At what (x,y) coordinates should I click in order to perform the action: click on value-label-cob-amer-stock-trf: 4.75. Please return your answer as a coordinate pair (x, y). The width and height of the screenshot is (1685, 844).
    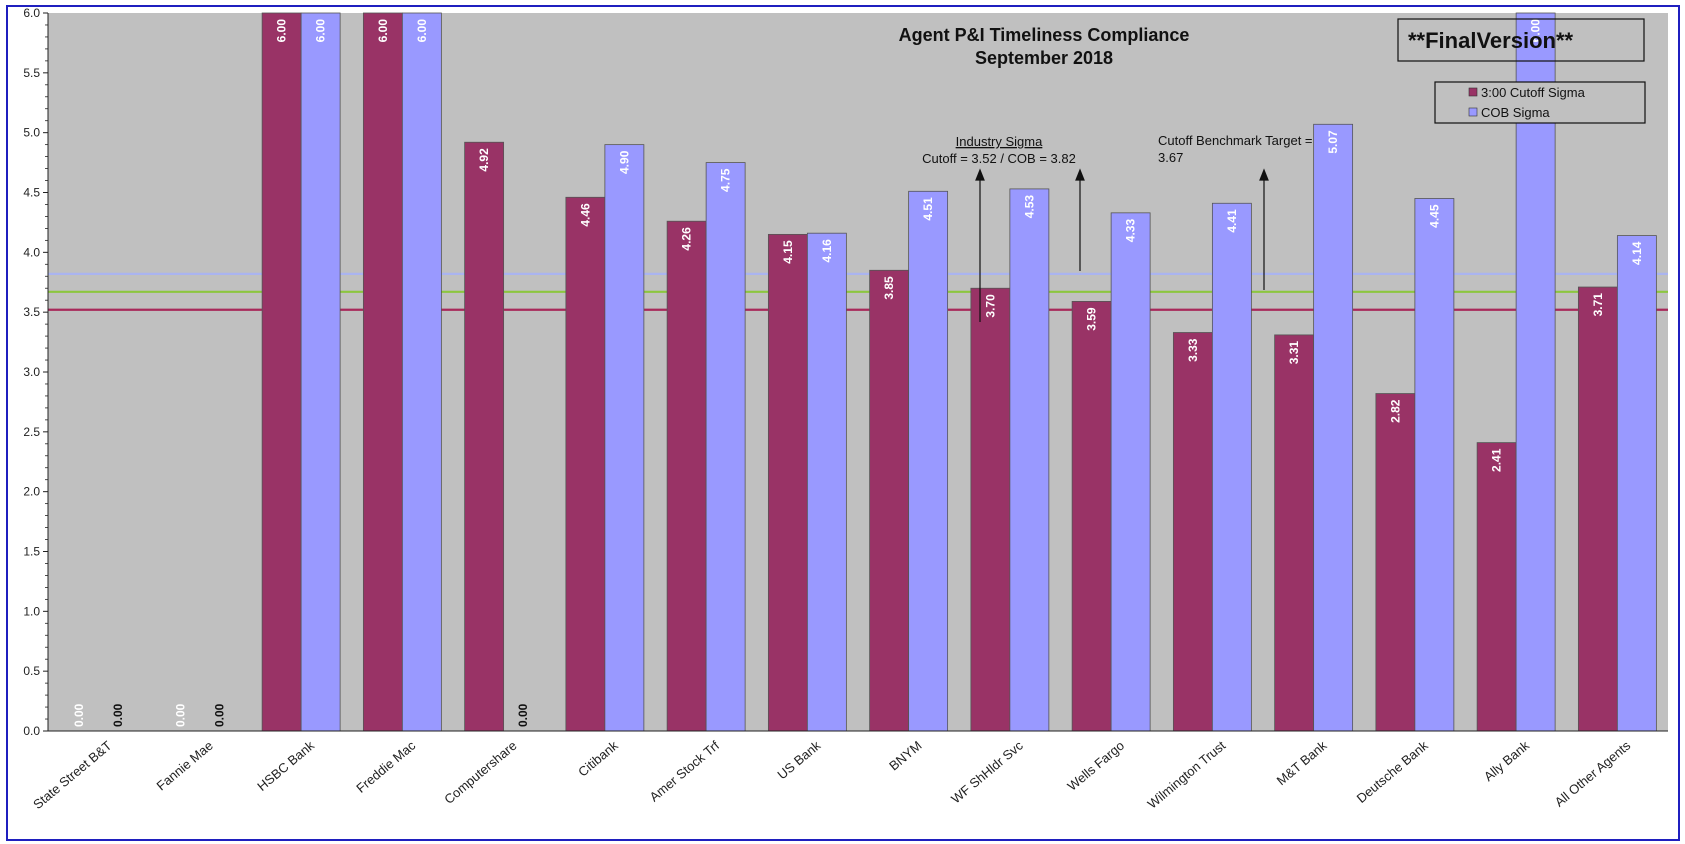
    Looking at the image, I should click on (726, 180).